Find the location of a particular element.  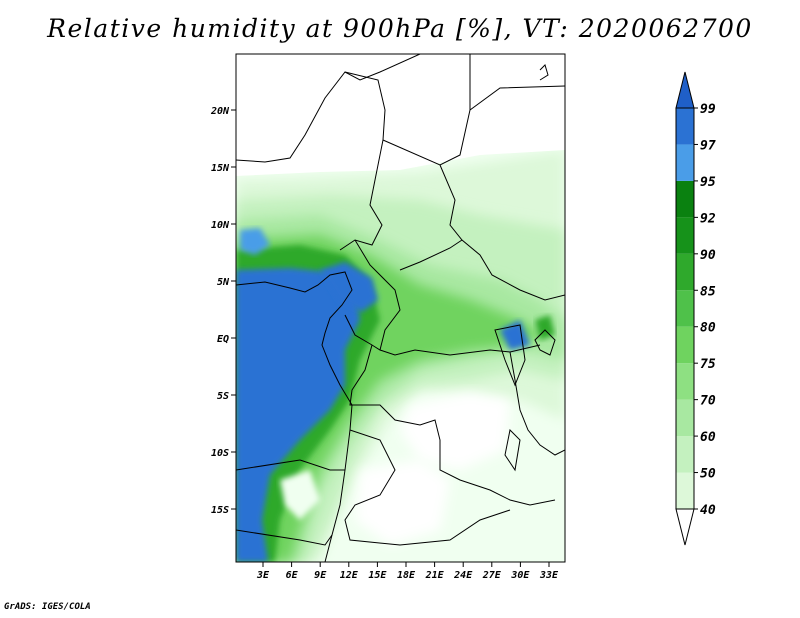

lat-label: 5S is located at coordinates (223, 396).